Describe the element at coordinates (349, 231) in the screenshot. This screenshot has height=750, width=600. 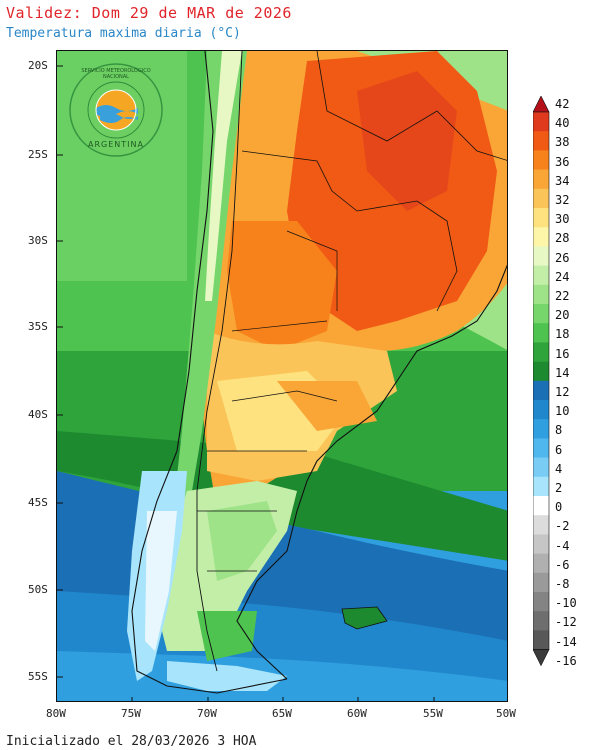
I see `northern-borders` at that location.